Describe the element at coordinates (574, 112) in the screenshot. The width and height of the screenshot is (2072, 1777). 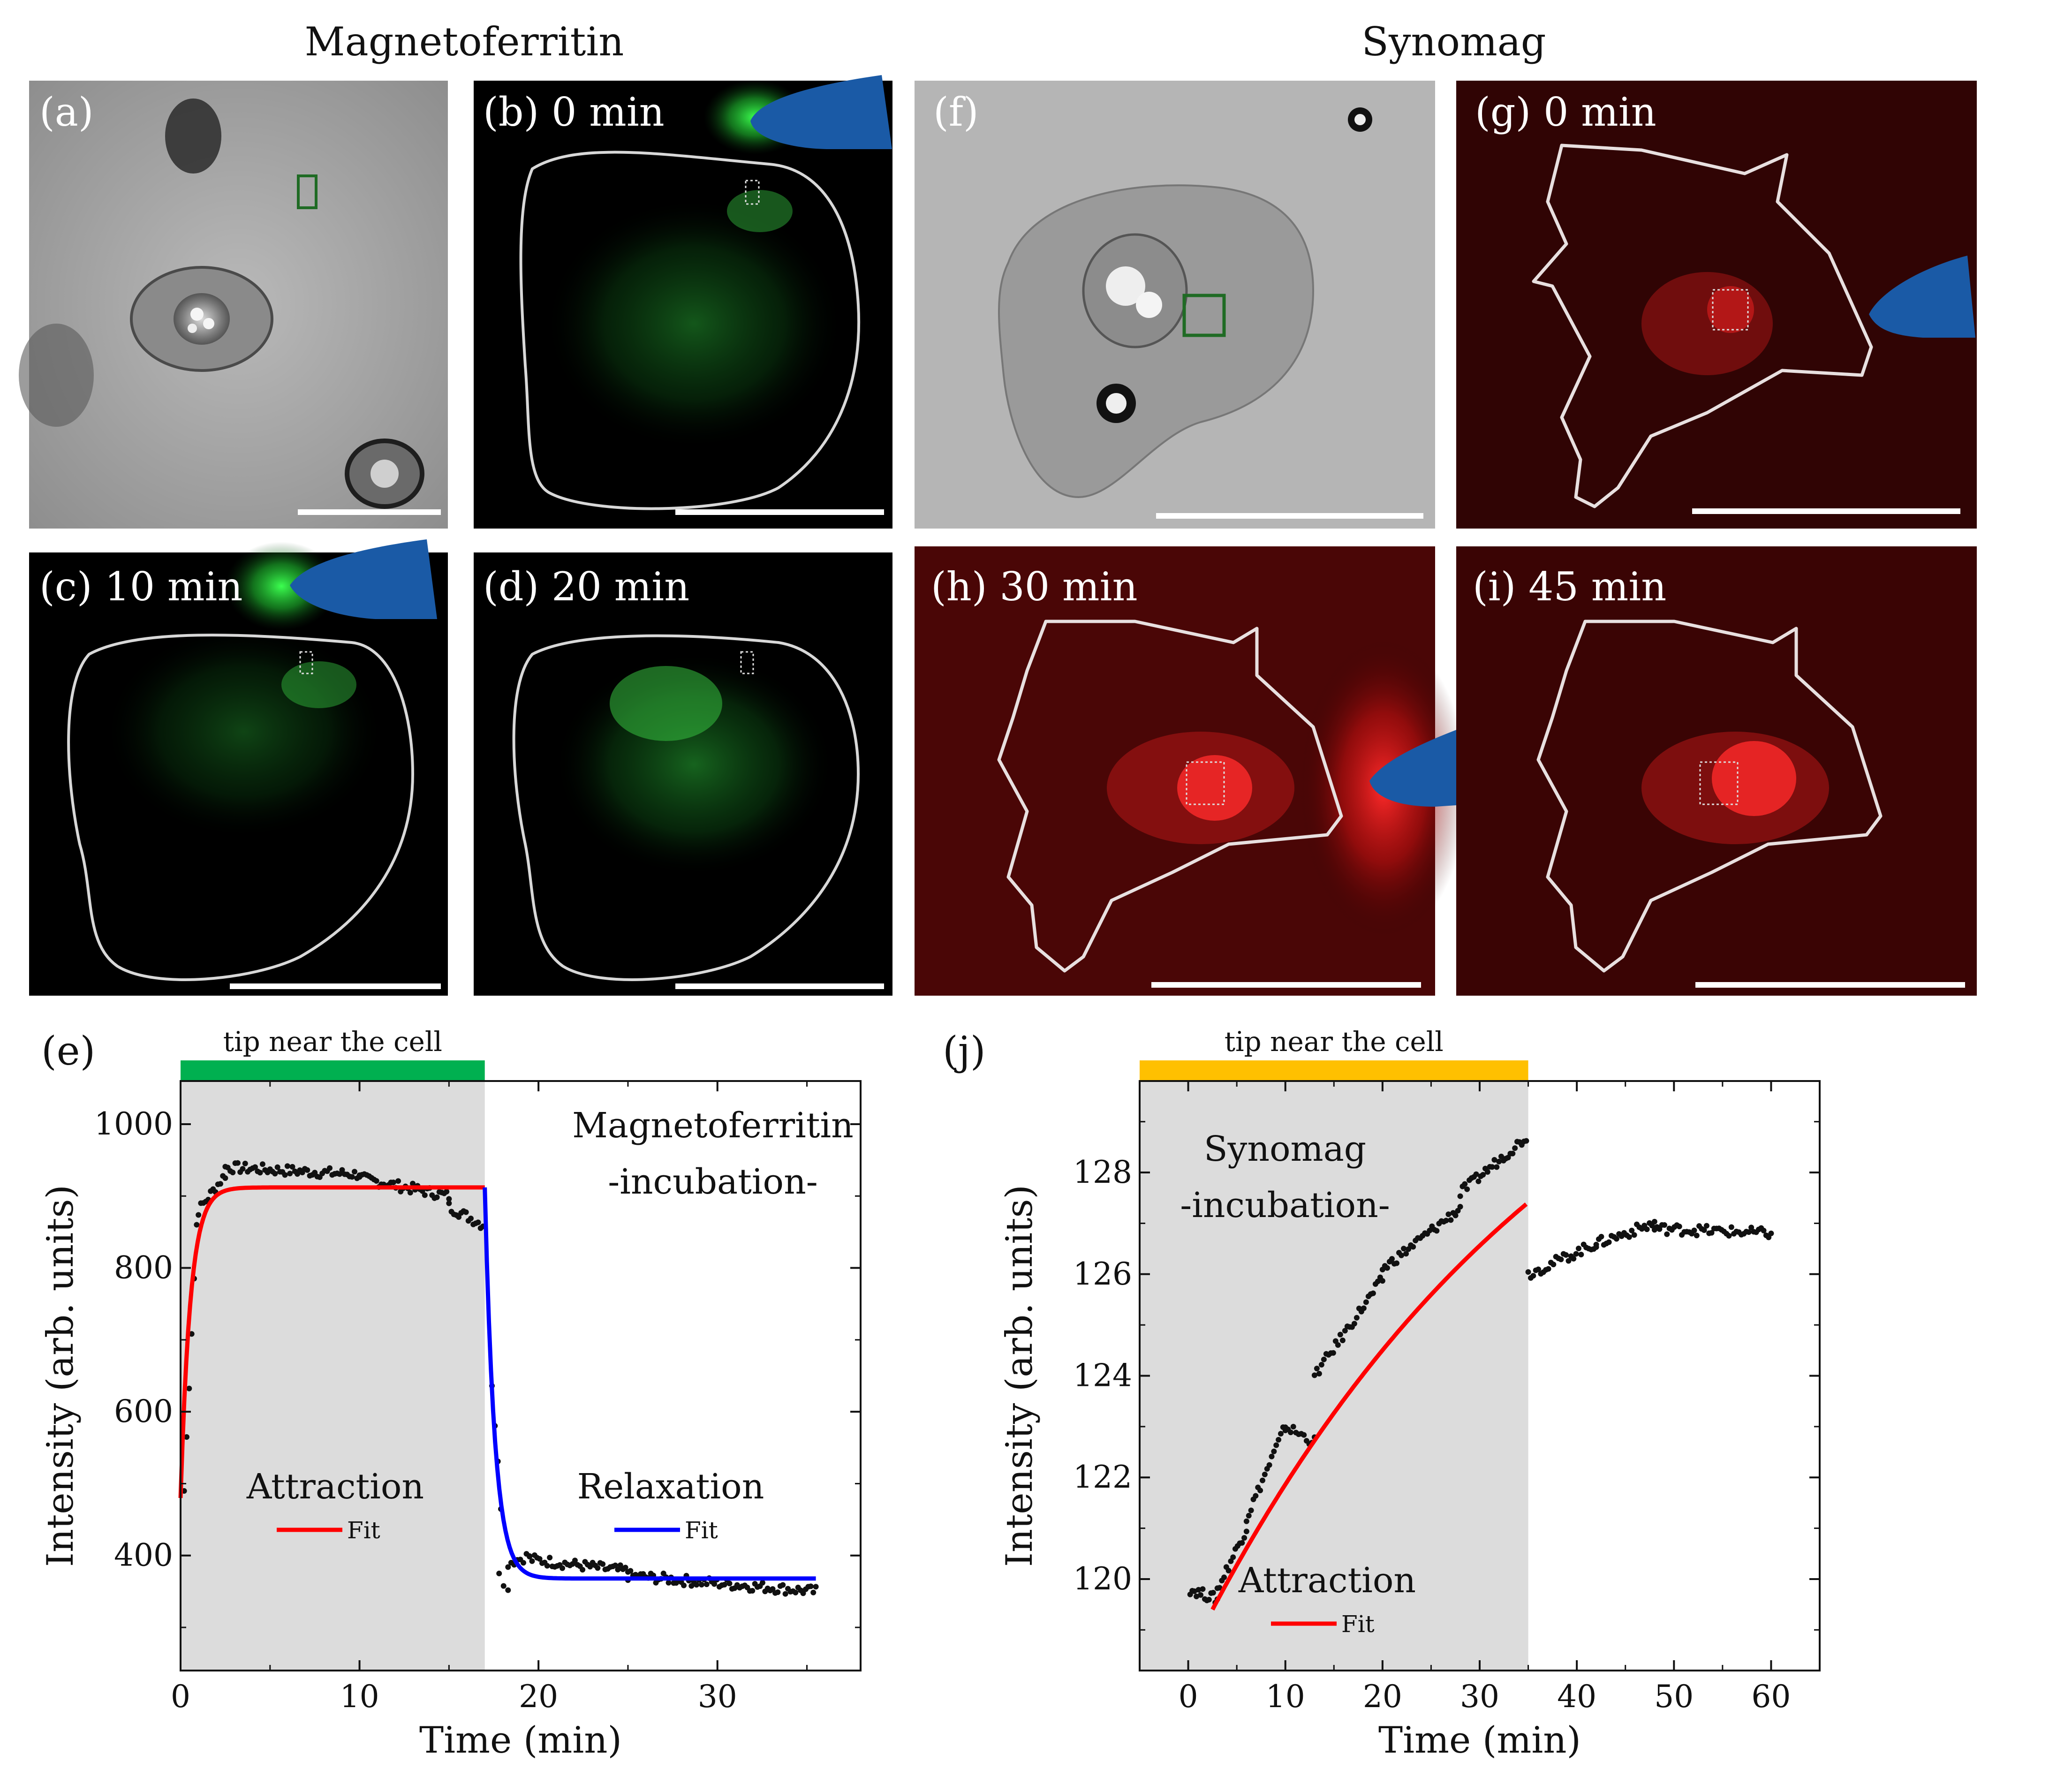
I see `panel-b-label: (b) 0 min` at that location.